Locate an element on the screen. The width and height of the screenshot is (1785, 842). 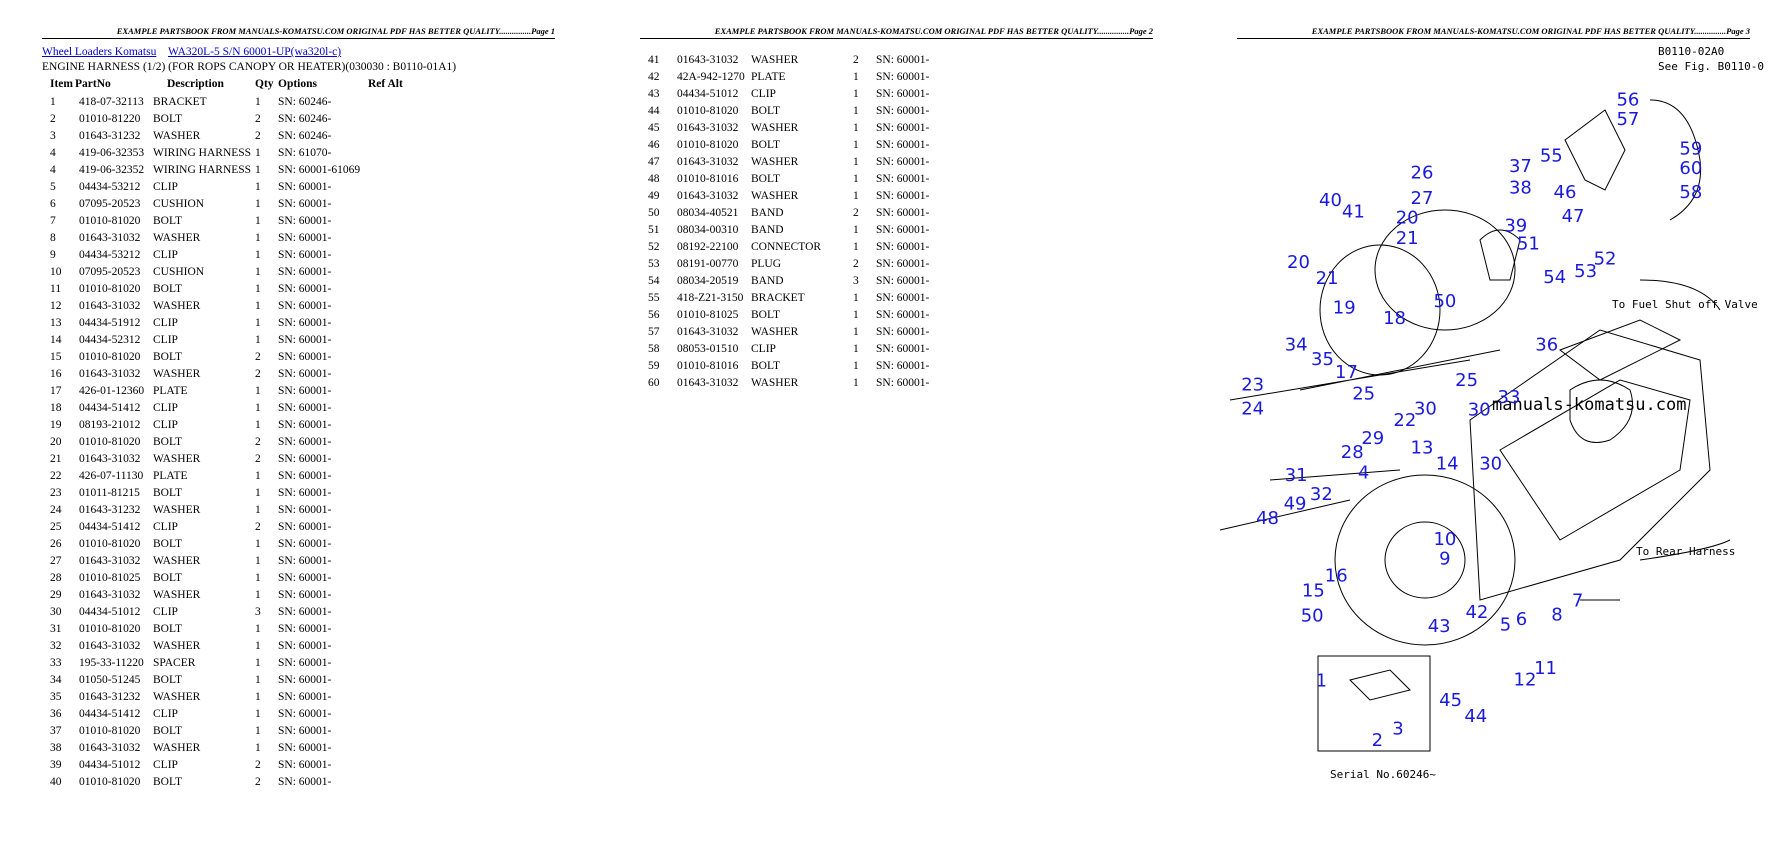
item: 24 is located at coordinates (56, 510).